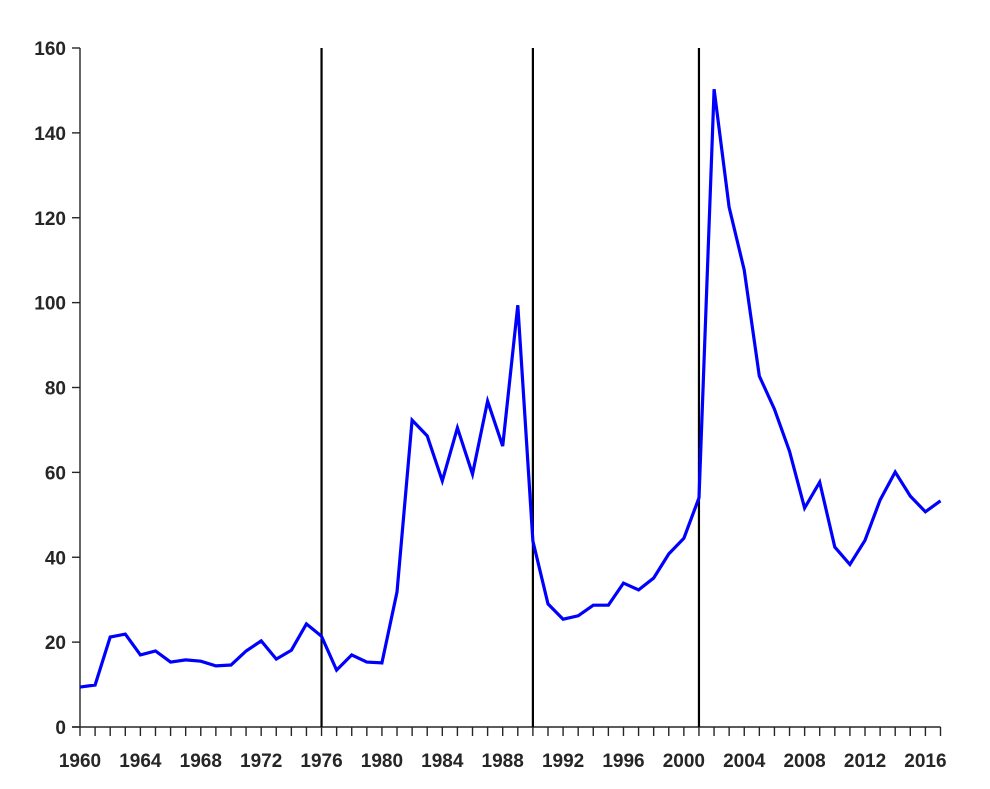  I want to click on x-tick-label: 1988, so click(503, 761).